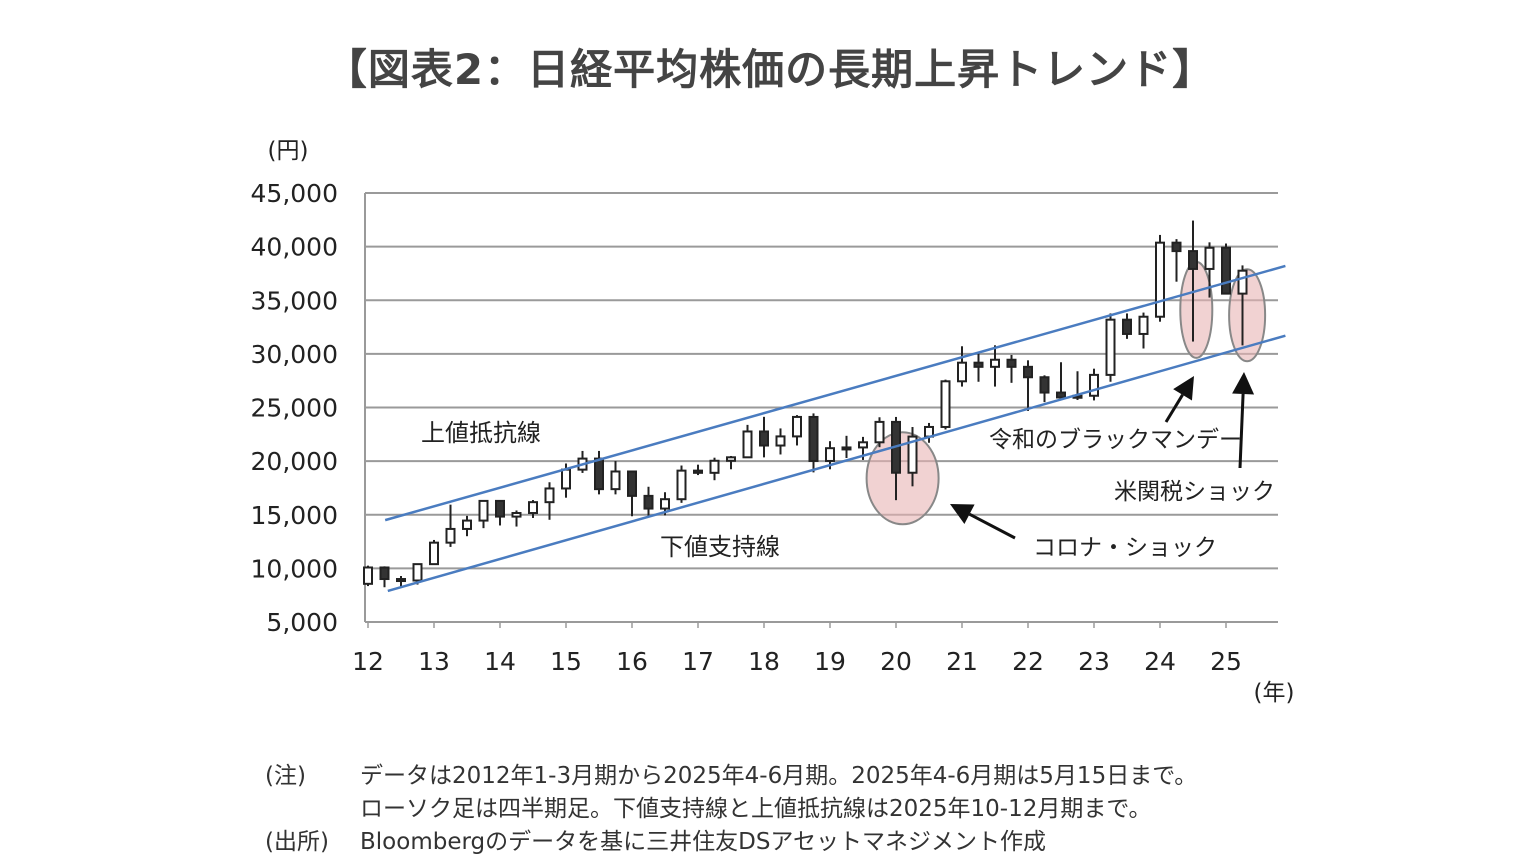 This screenshot has height=866, width=1540. Describe the element at coordinates (896, 661) in the screenshot. I see `x-tick-label: 20` at that location.